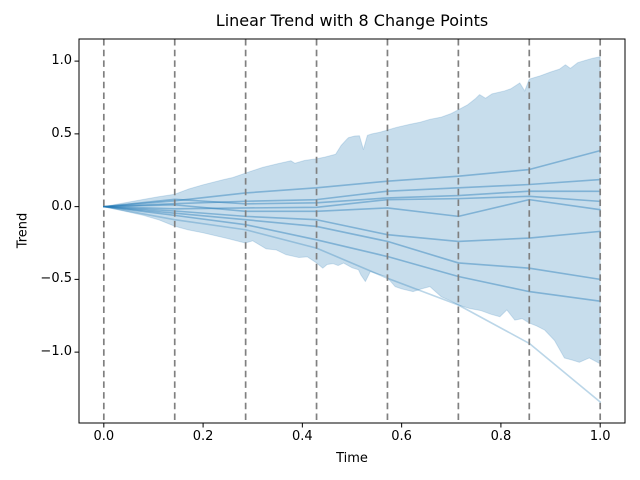 This screenshot has height=480, width=640. What do you see at coordinates (56, 279) in the screenshot?
I see `y-tick-label: −0.5` at bounding box center [56, 279].